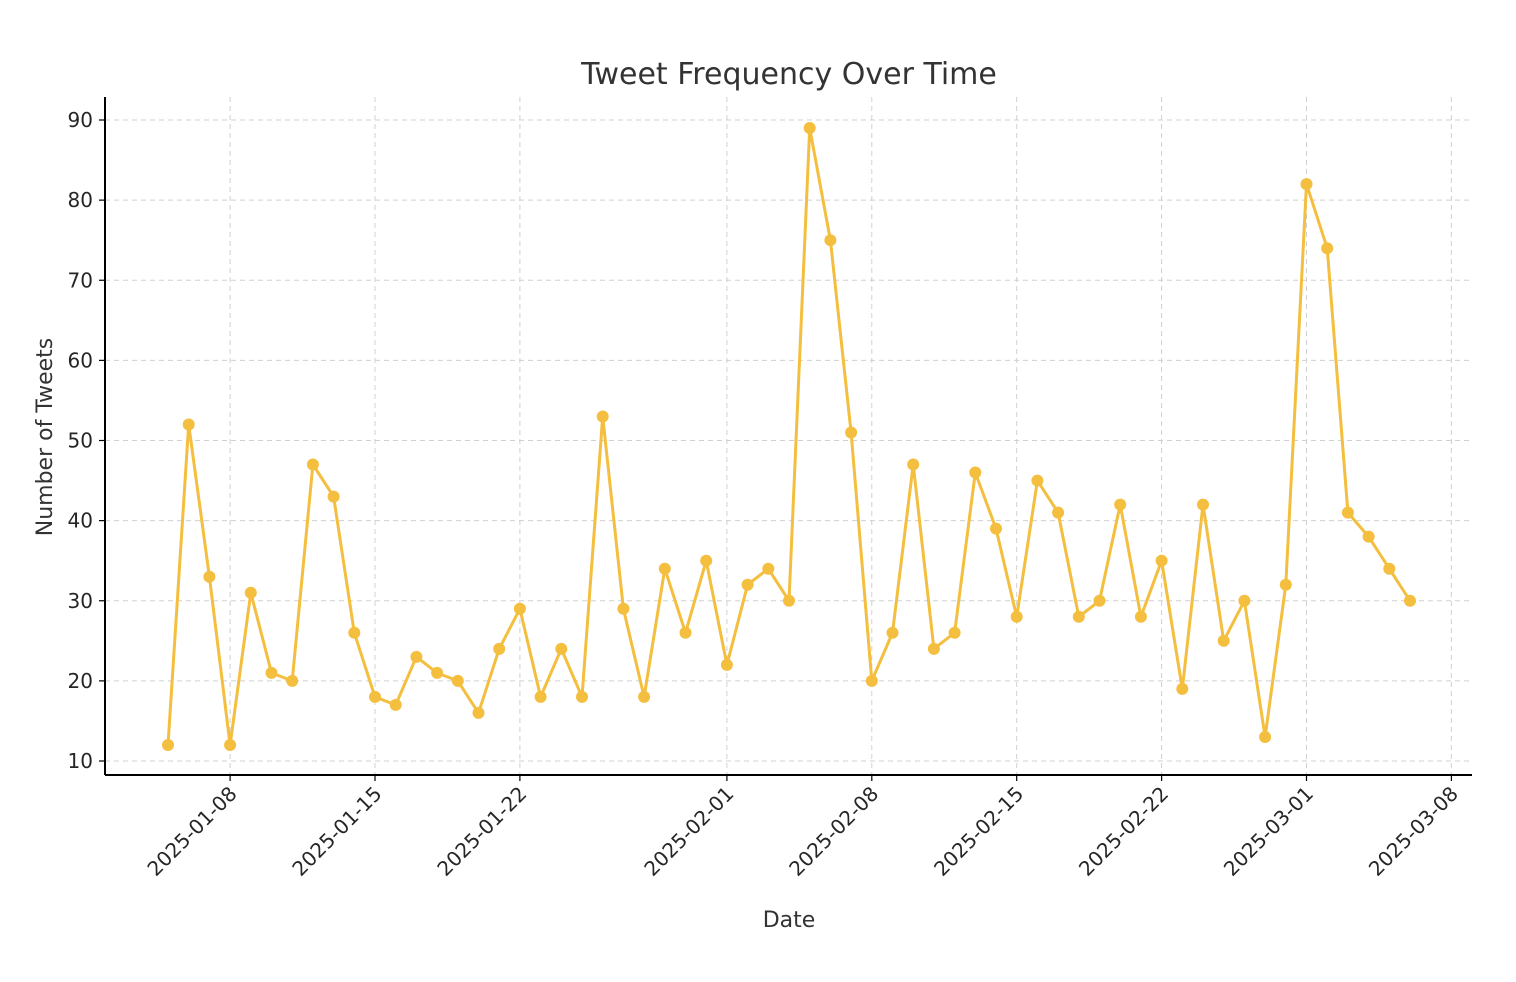  What do you see at coordinates (1120, 504) in the screenshot?
I see `data-point-marker: 2025-02-20: 42` at bounding box center [1120, 504].